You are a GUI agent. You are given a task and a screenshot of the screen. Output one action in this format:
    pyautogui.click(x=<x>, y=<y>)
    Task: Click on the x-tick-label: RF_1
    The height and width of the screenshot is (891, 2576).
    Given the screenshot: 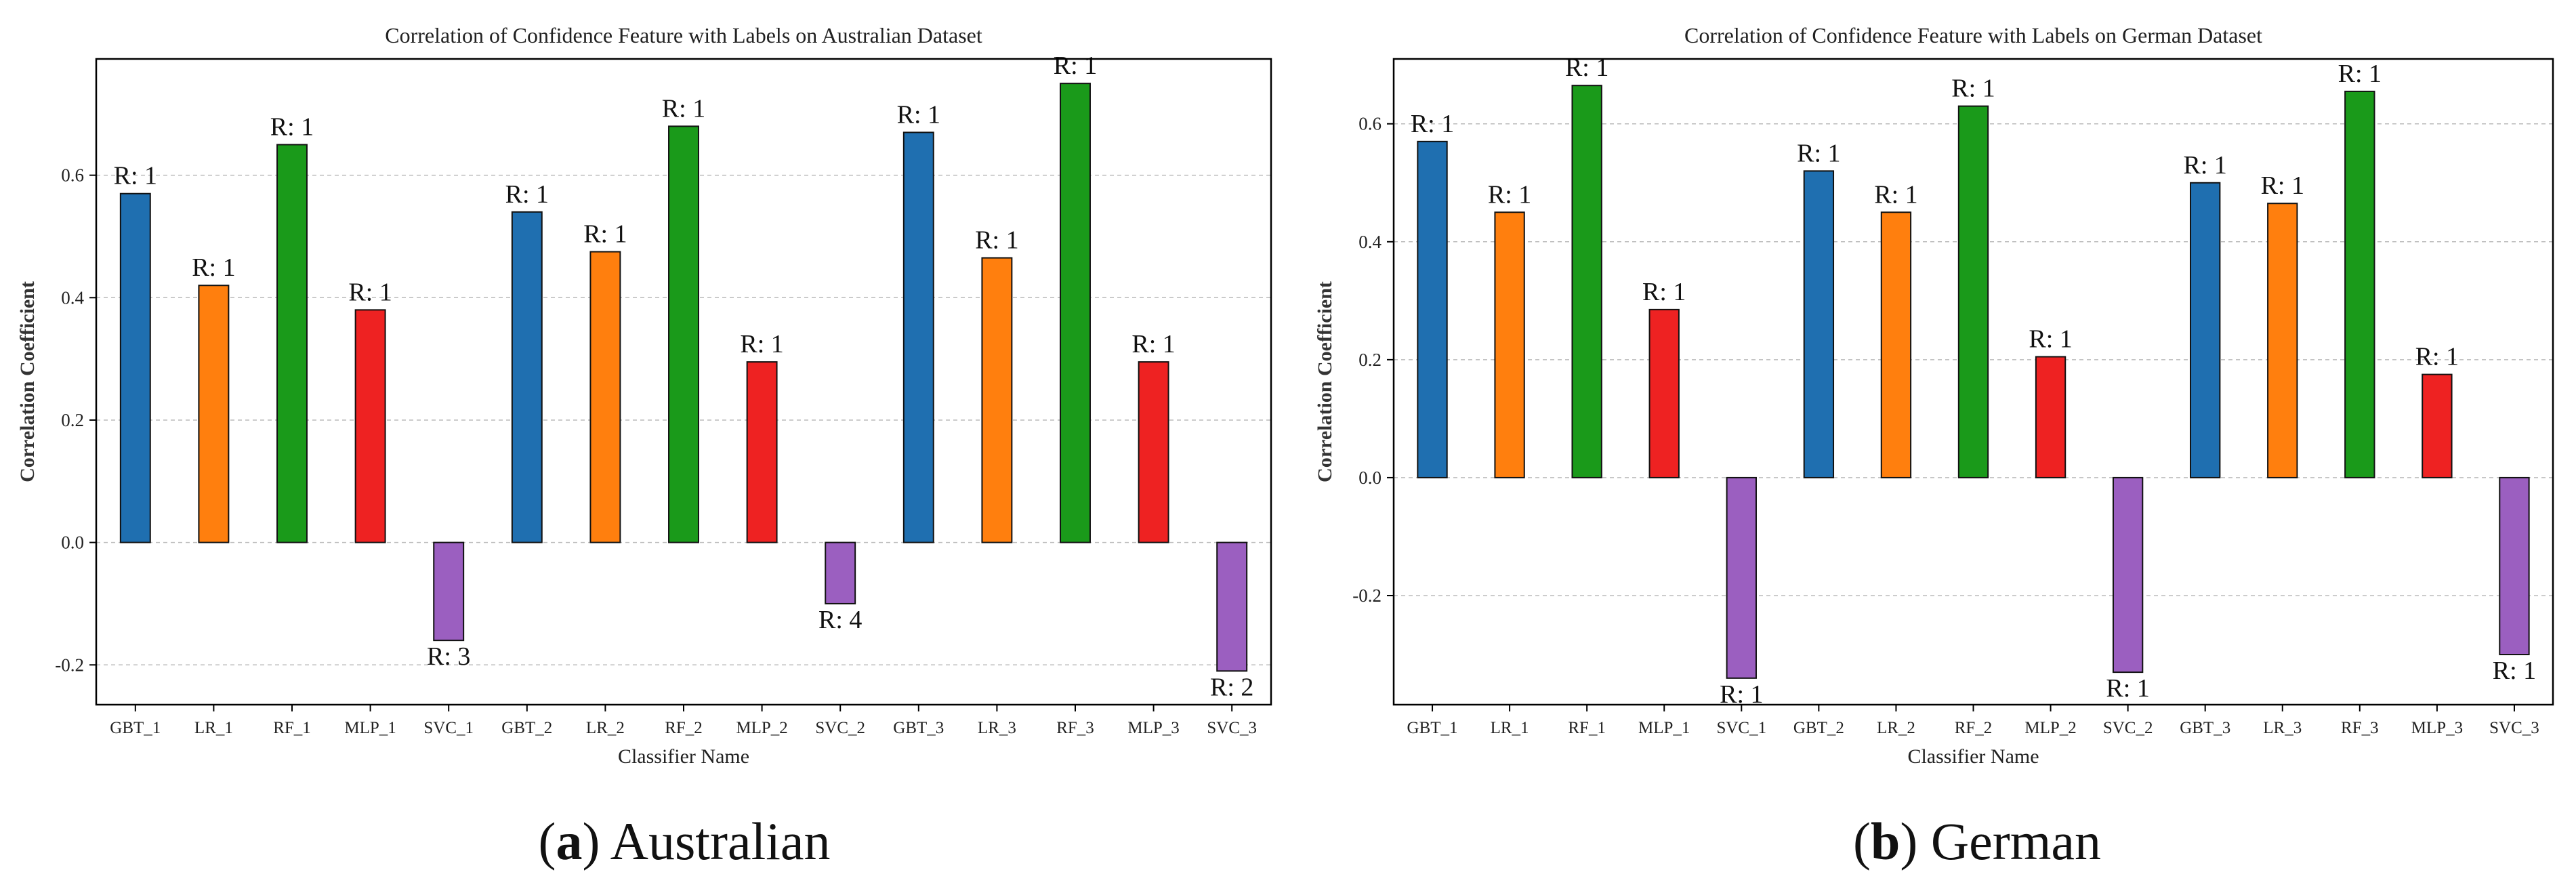 What is the action you would take?
    pyautogui.click(x=292, y=728)
    